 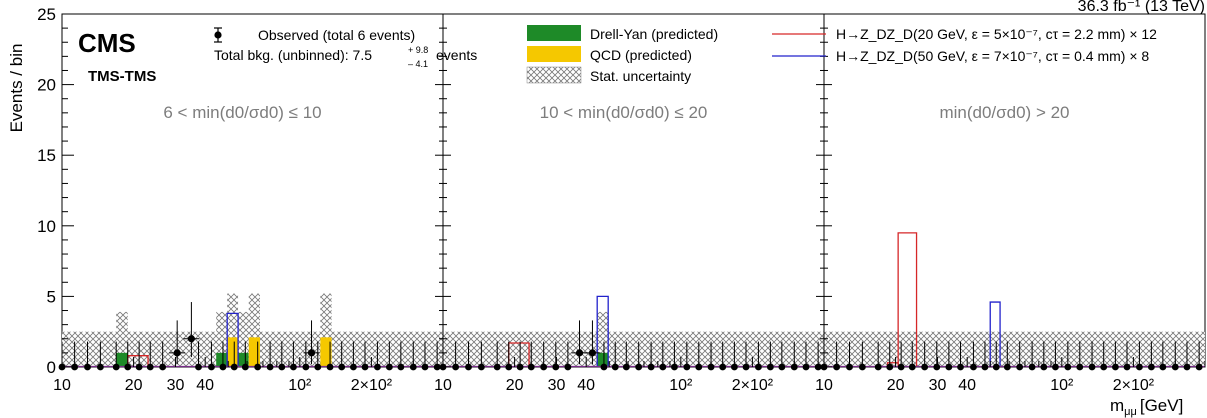 I want to click on lumi-text: 36.3 fb⁻¹ (13 TeV), so click(x=1141, y=7).